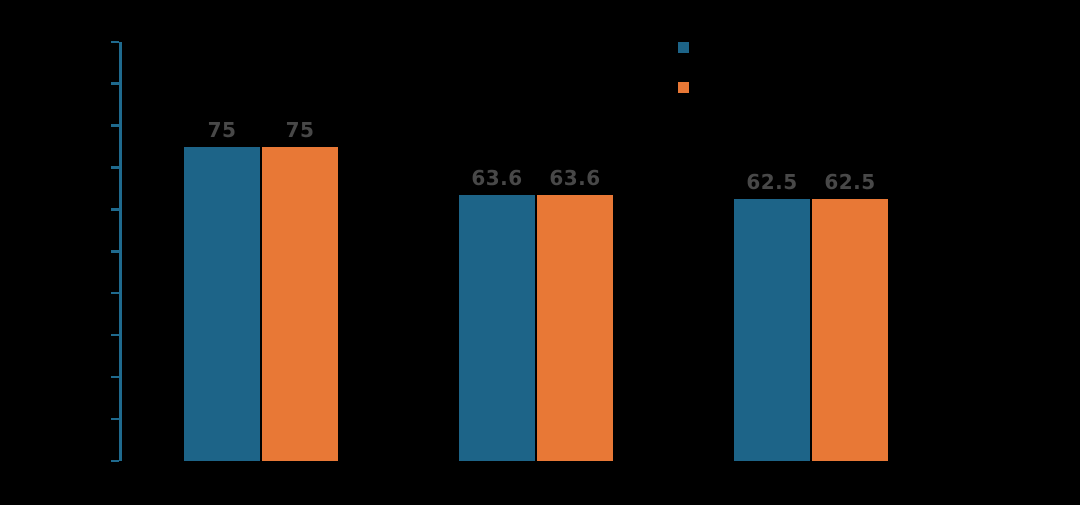  Describe the element at coordinates (575, 327) in the screenshot. I see `bar-series2-group2` at that location.